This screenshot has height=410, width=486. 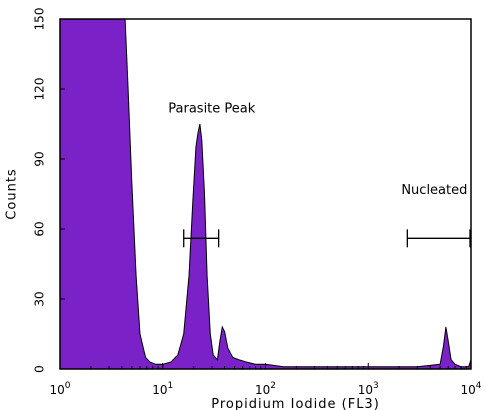 What do you see at coordinates (59, 389) in the screenshot?
I see `x-tick-label: 100` at bounding box center [59, 389].